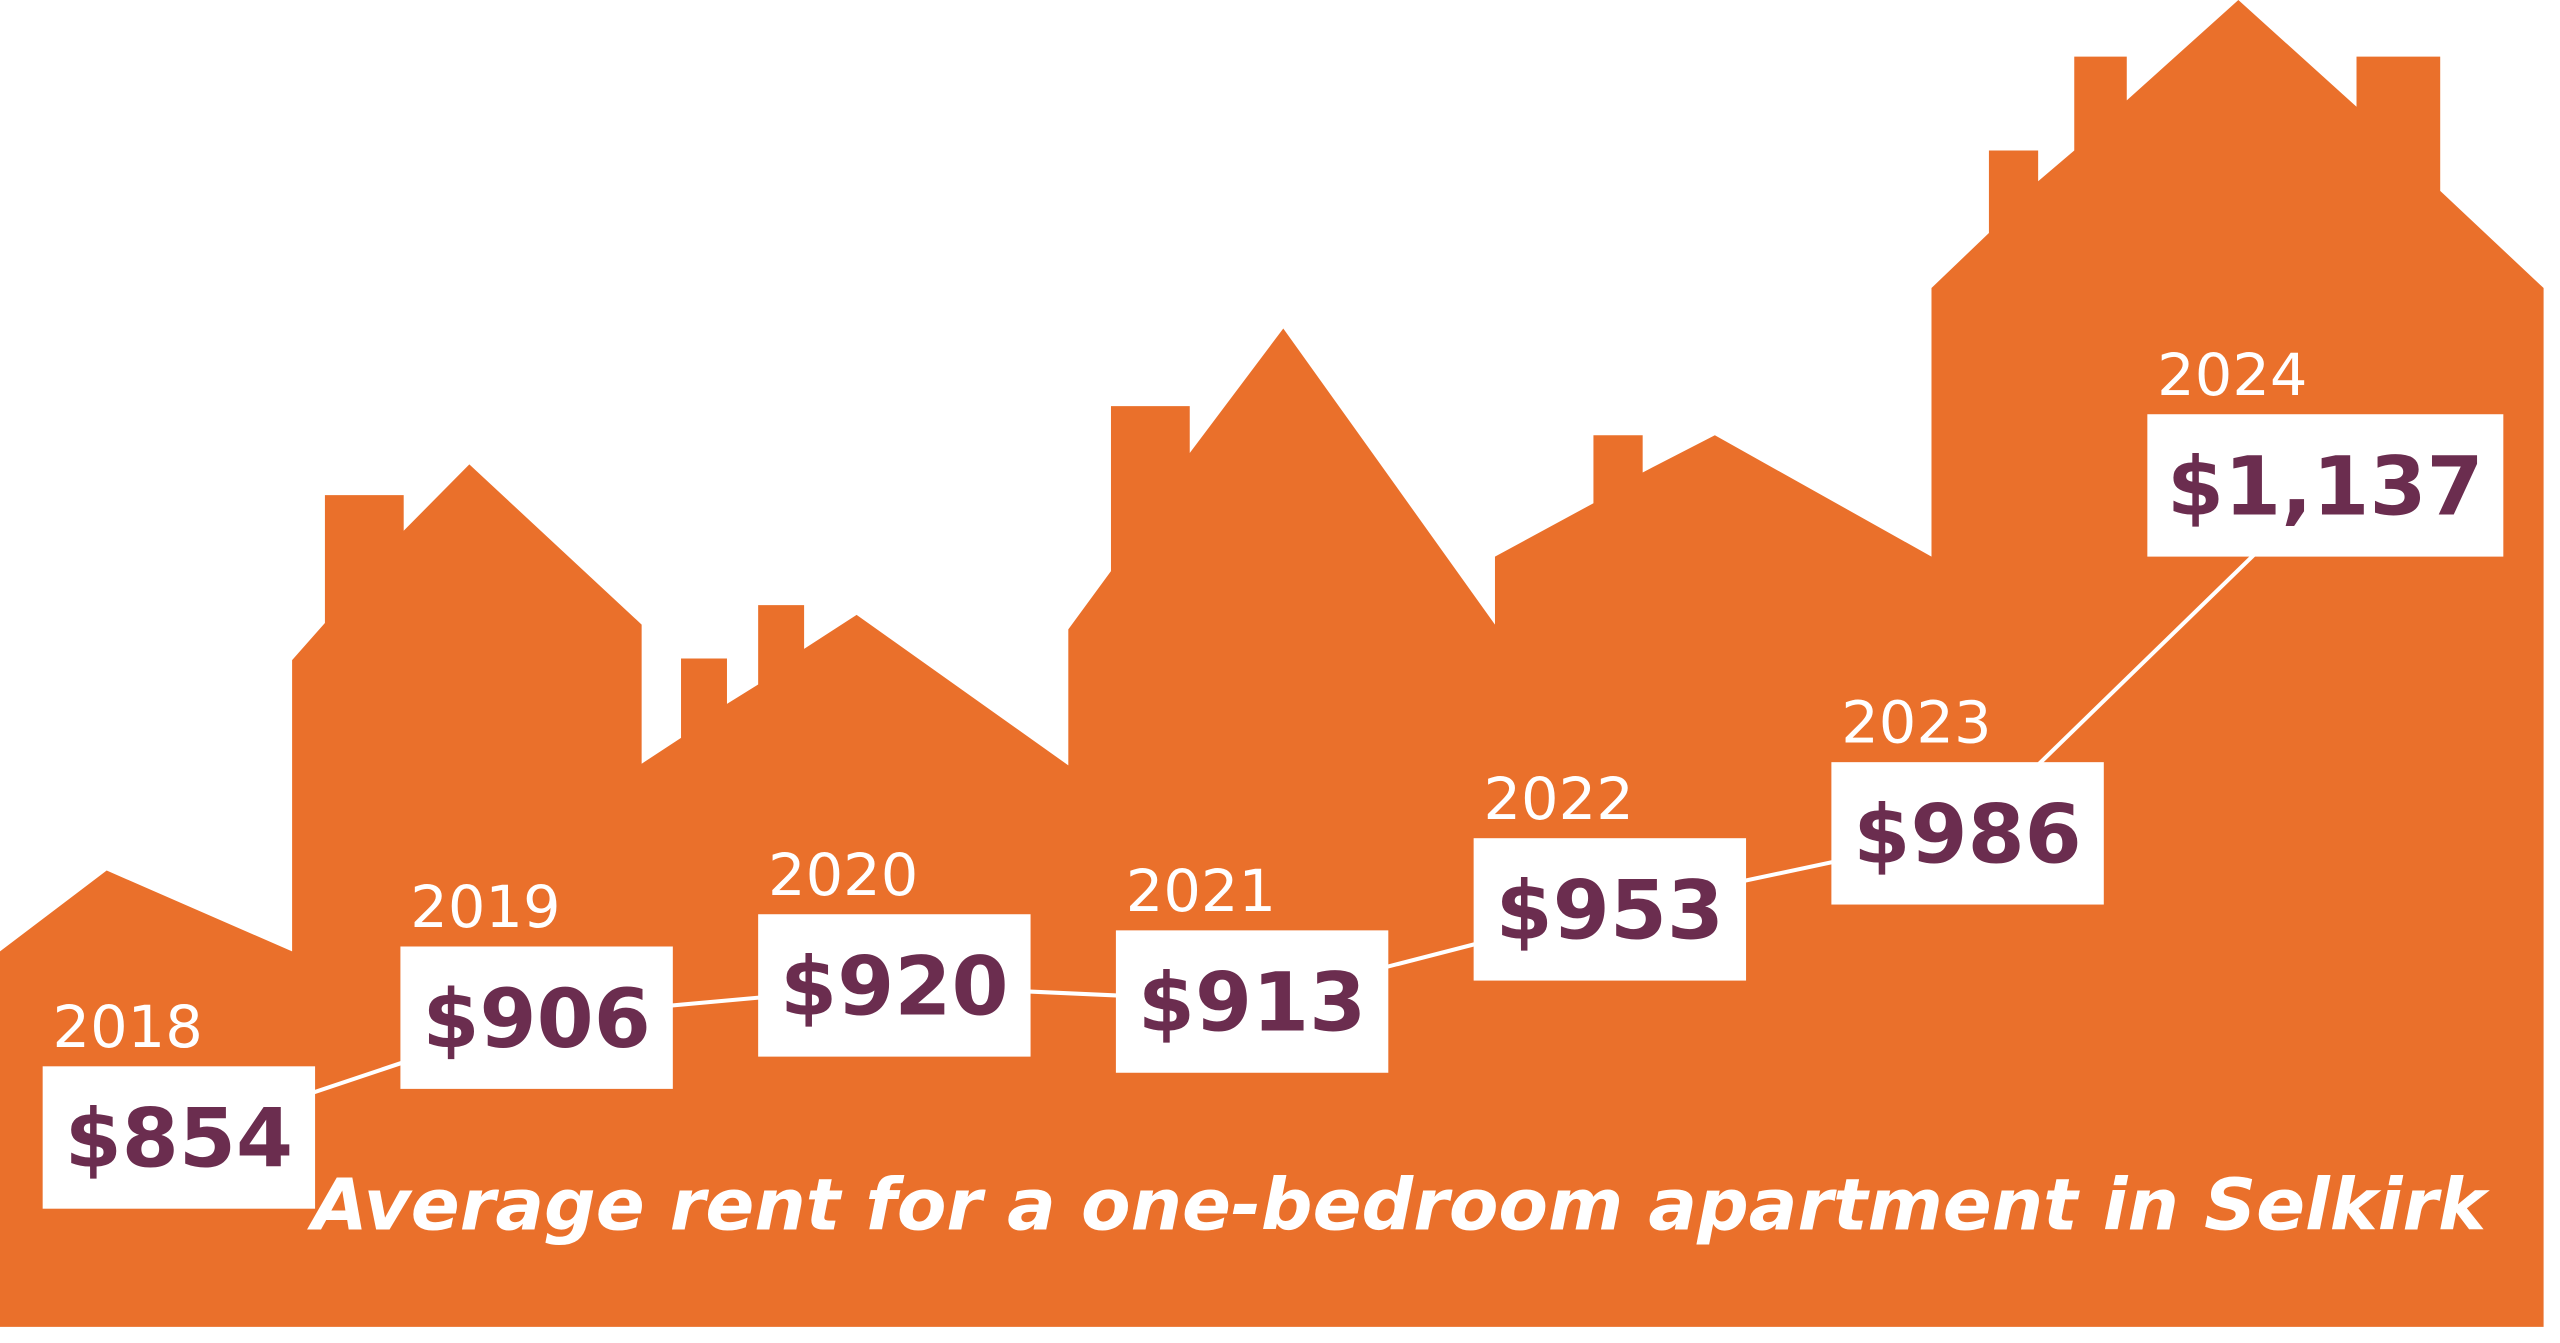  I want to click on year-label: 2021, so click(1201, 891).